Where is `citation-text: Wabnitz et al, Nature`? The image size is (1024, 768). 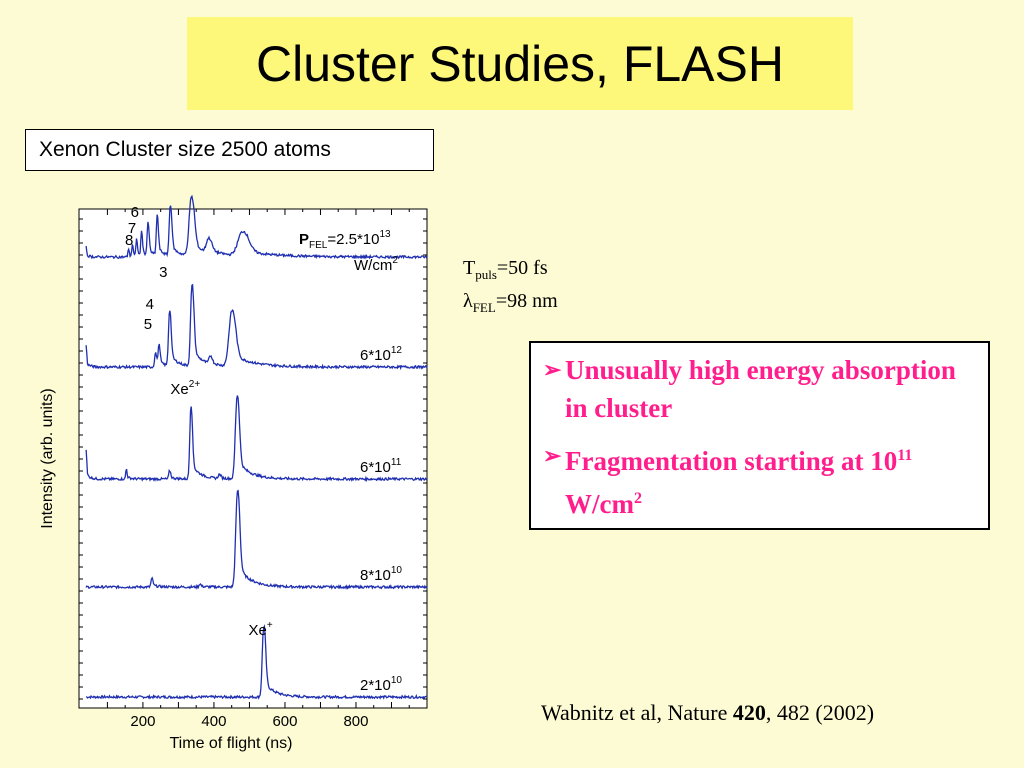 citation-text: Wabnitz et al, Nature is located at coordinates (637, 712).